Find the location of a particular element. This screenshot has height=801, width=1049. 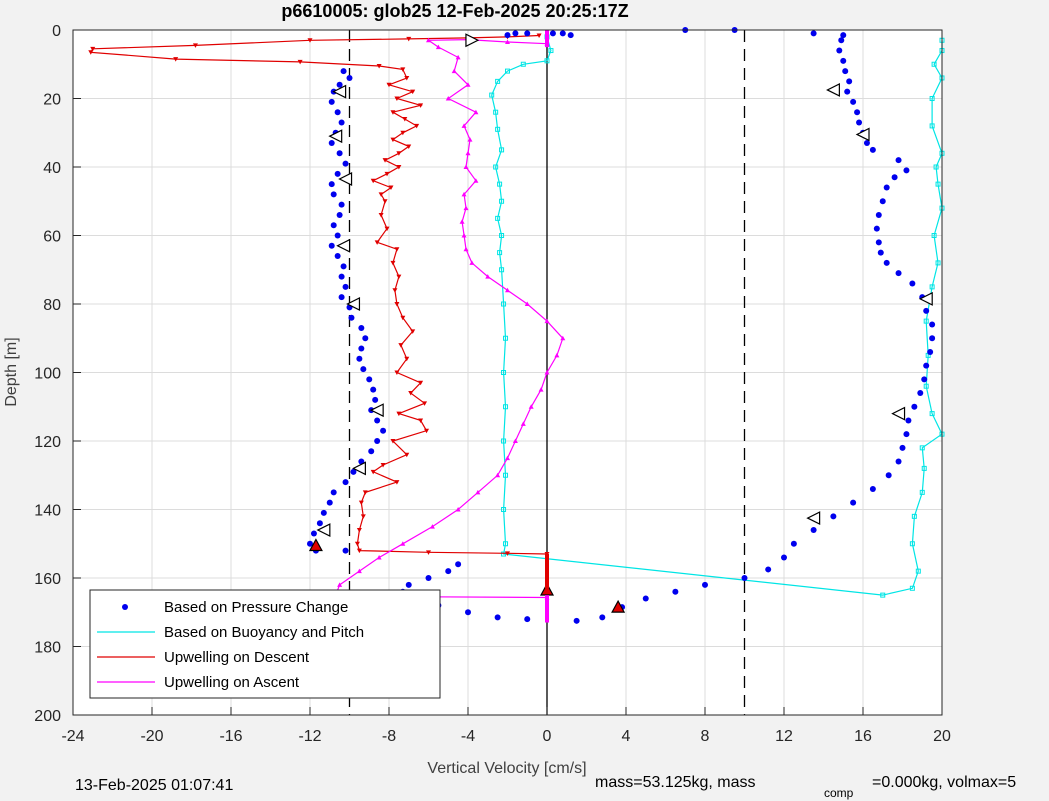

y-tick-label: 200 is located at coordinates (47, 716).